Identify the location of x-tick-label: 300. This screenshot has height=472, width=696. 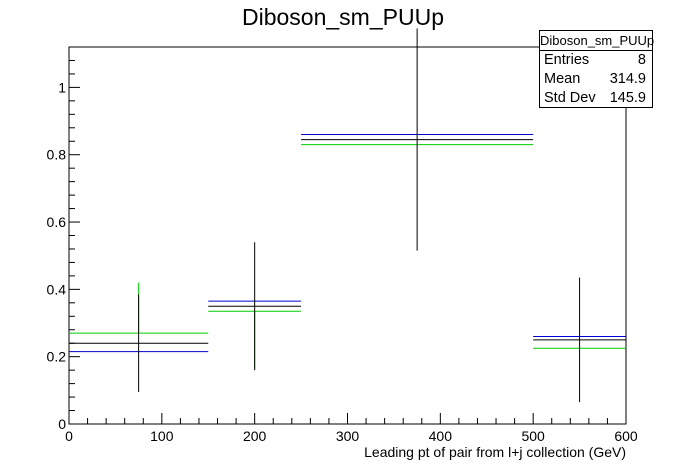
(348, 436).